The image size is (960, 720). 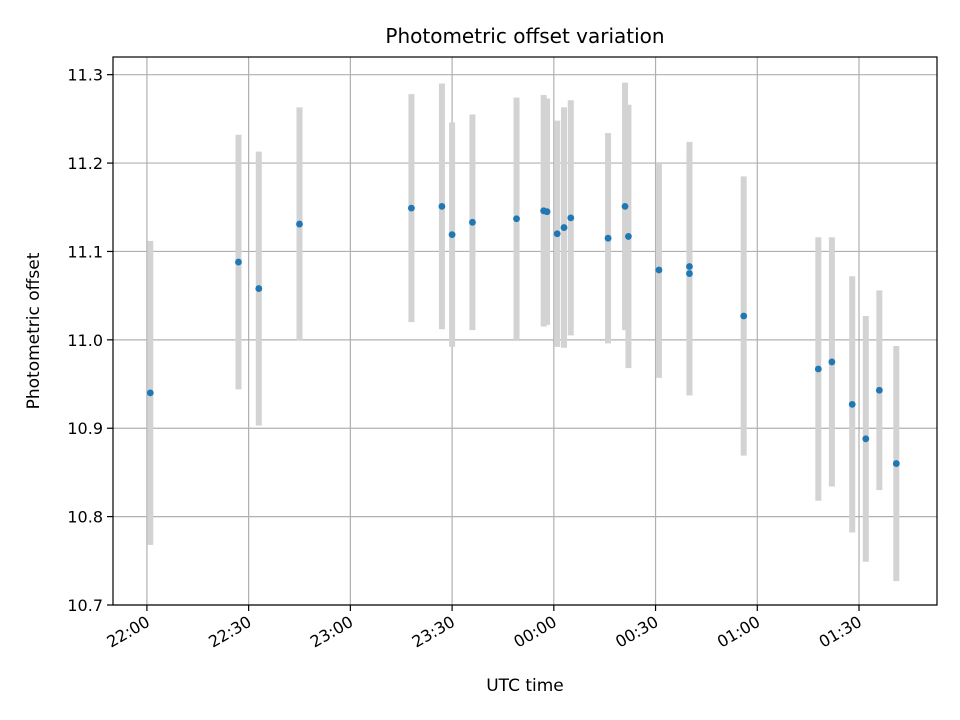 I want to click on y-tick-label: 10.7, so click(x=85, y=605).